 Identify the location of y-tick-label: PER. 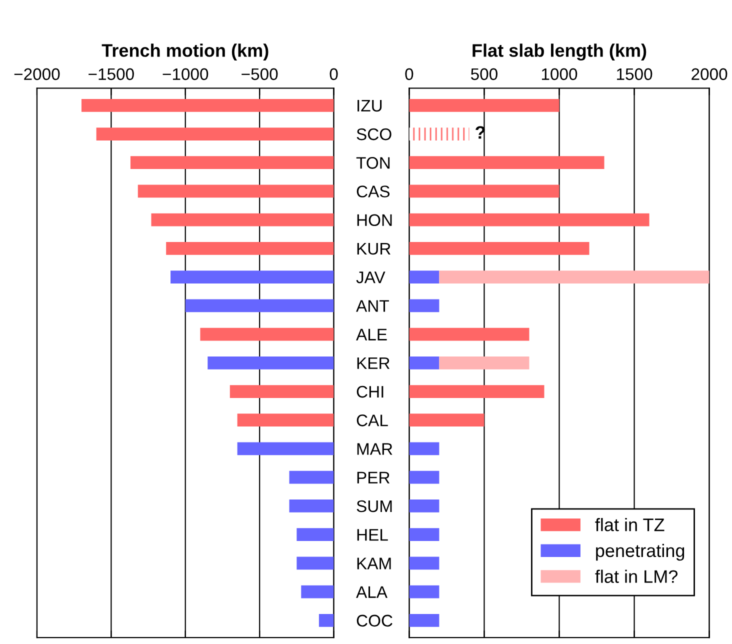
(373, 478).